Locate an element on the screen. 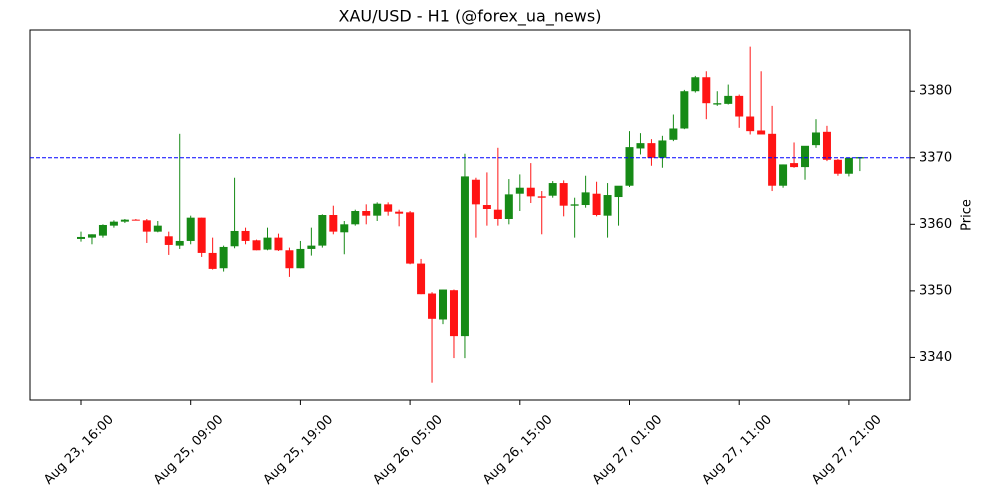 The width and height of the screenshot is (1000, 504). y-tick-label: 3350 is located at coordinates (935, 290).